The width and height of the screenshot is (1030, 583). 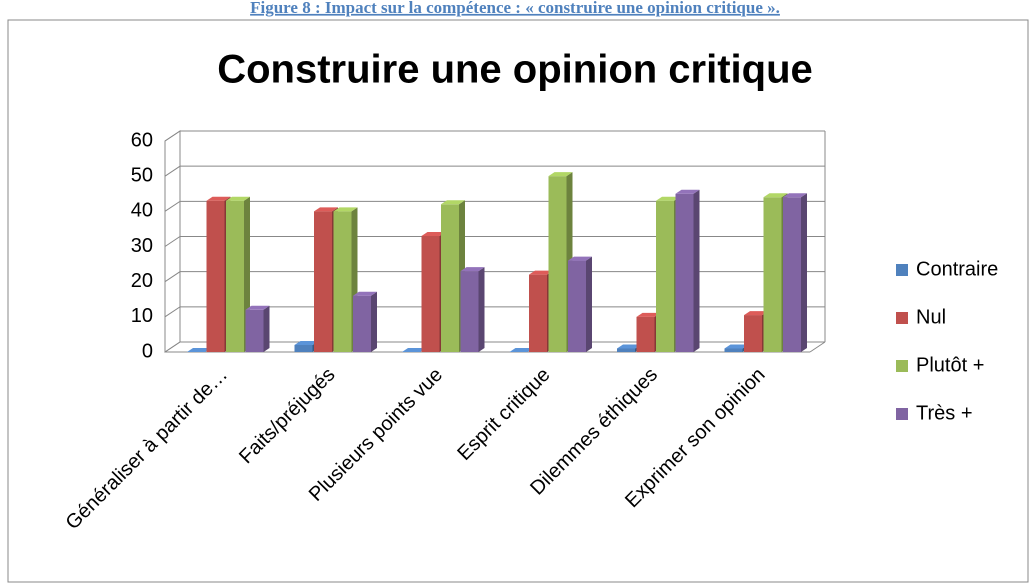 I want to click on legend-label: Plutôt +, so click(x=950, y=365).